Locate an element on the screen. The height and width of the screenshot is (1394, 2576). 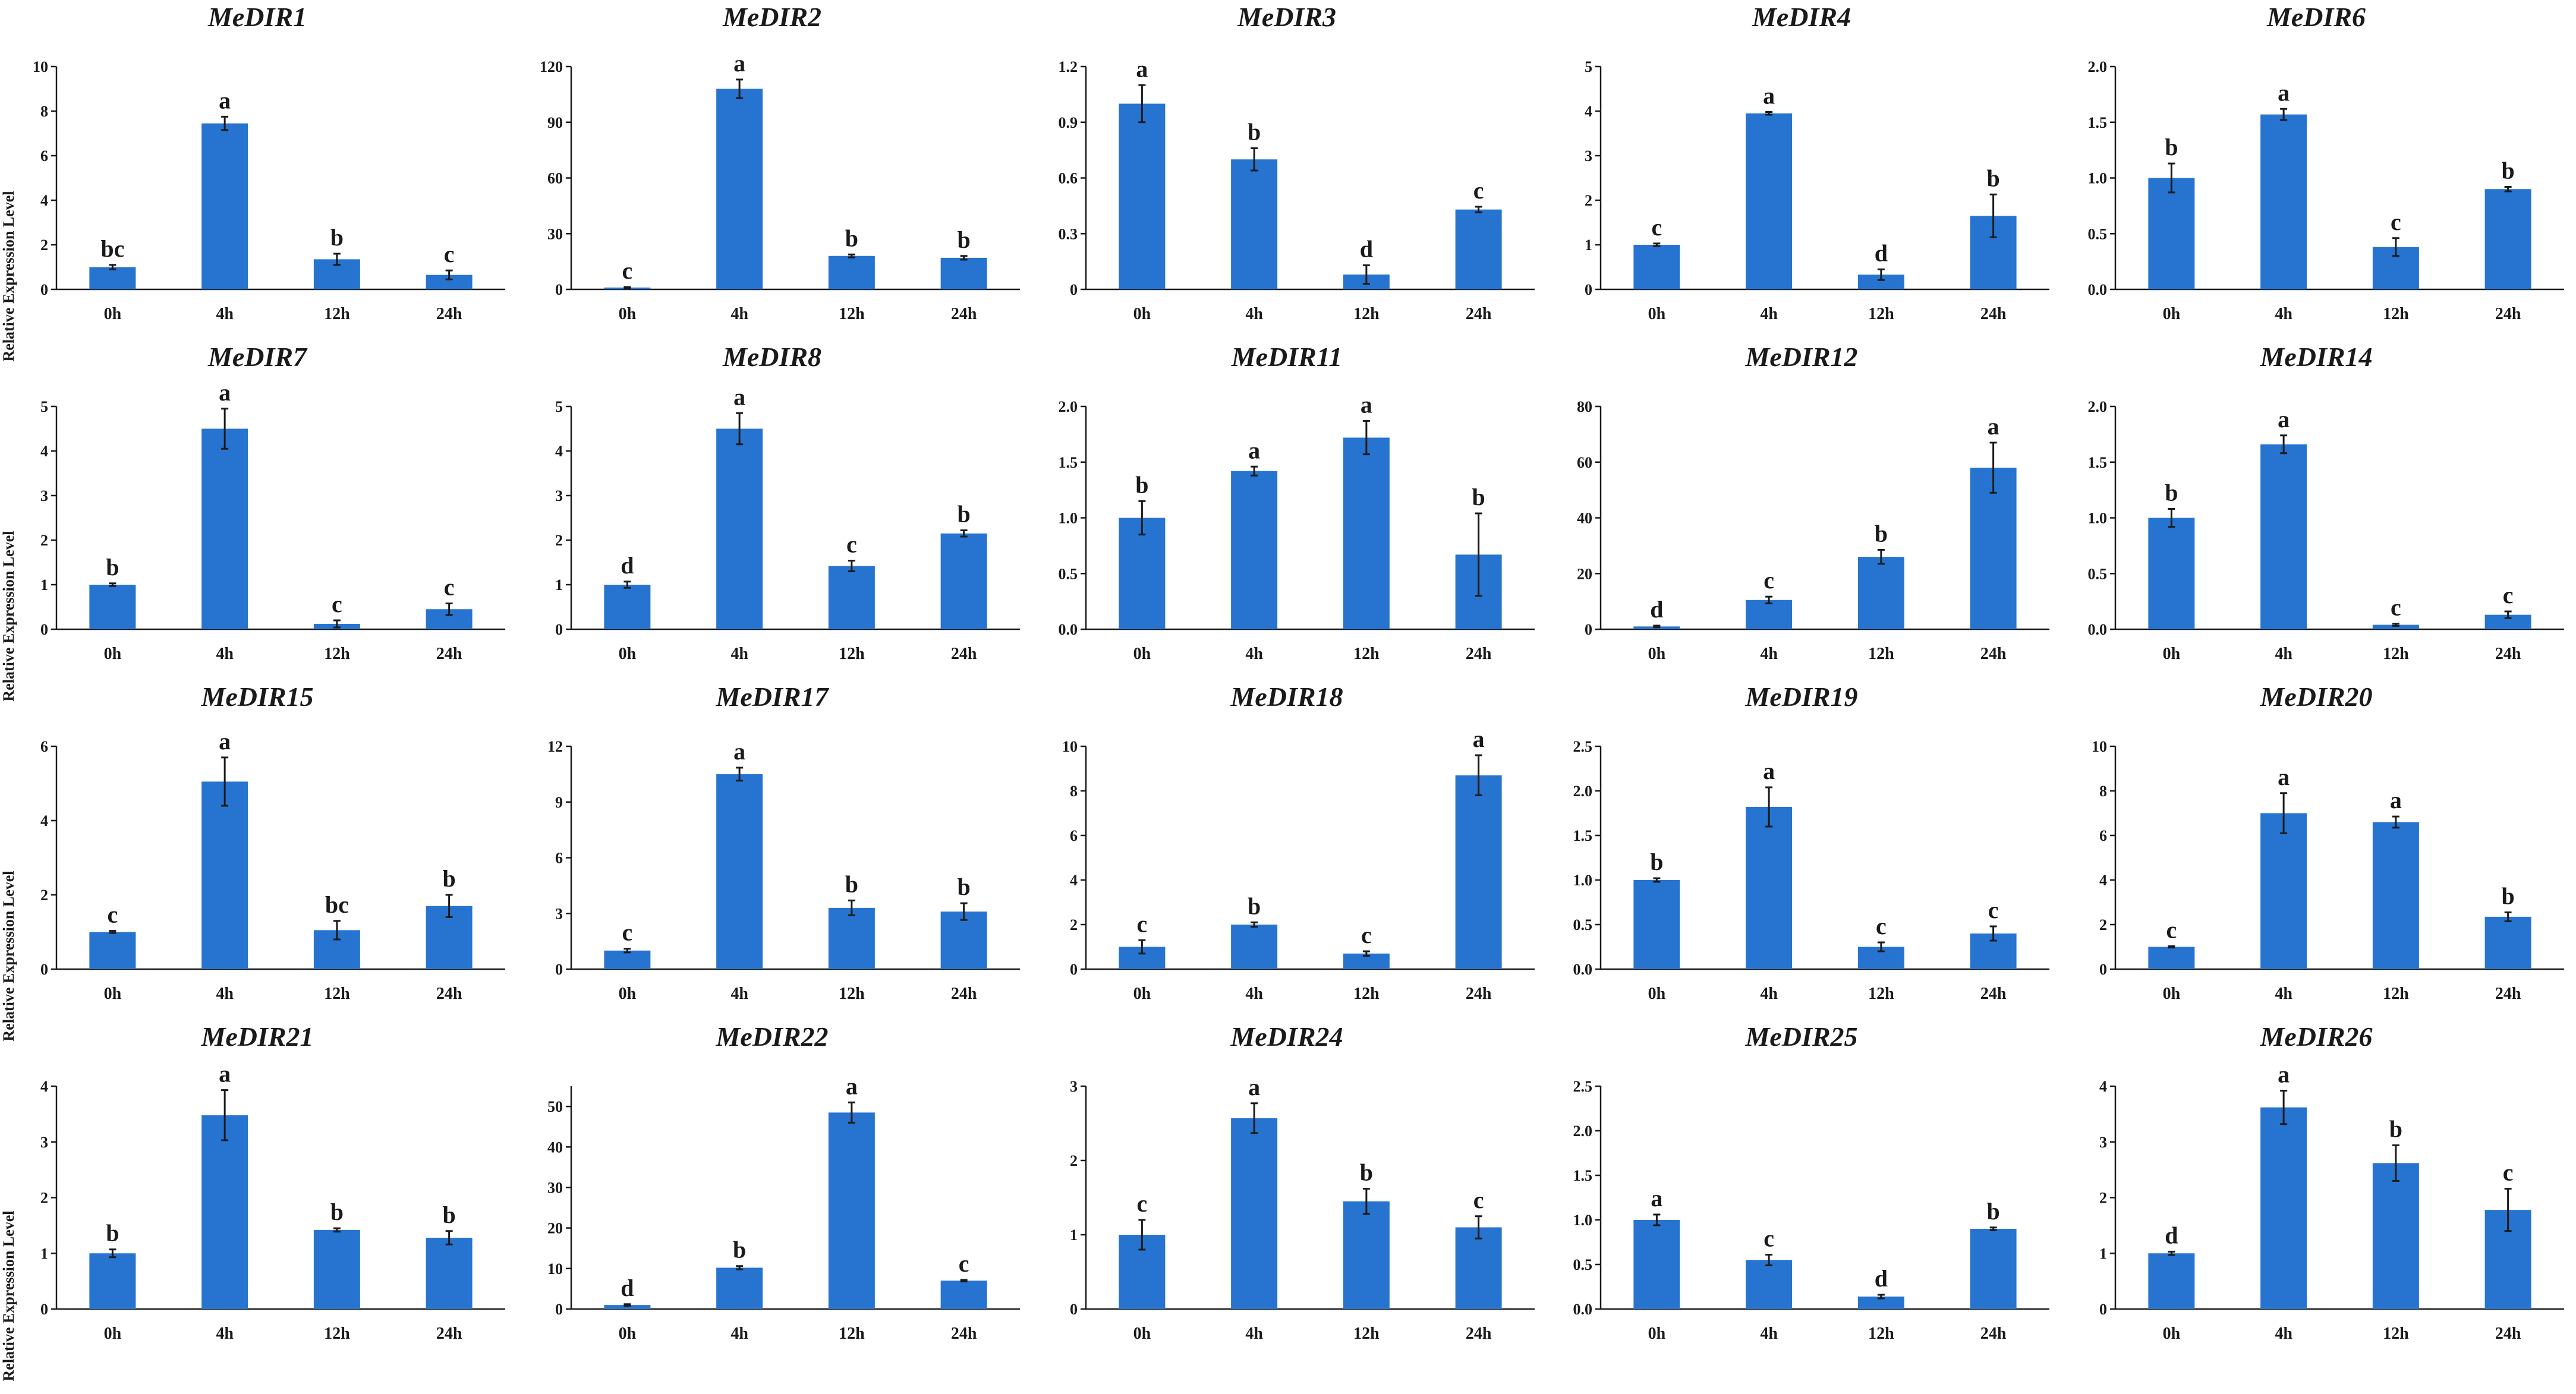
bar-chart: 0 1 2 3 4 5 d 0h a 4h c 12h b 24h is located at coordinates (787, 523).